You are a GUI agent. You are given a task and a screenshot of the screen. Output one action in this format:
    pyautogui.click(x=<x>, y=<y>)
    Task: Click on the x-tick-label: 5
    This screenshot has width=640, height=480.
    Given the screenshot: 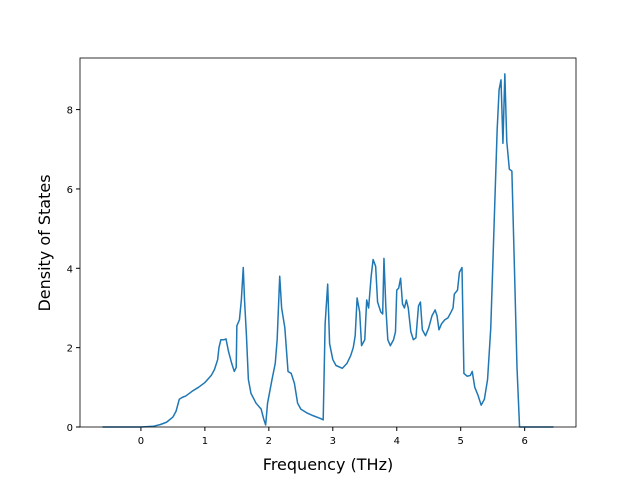 What is the action you would take?
    pyautogui.click(x=461, y=441)
    